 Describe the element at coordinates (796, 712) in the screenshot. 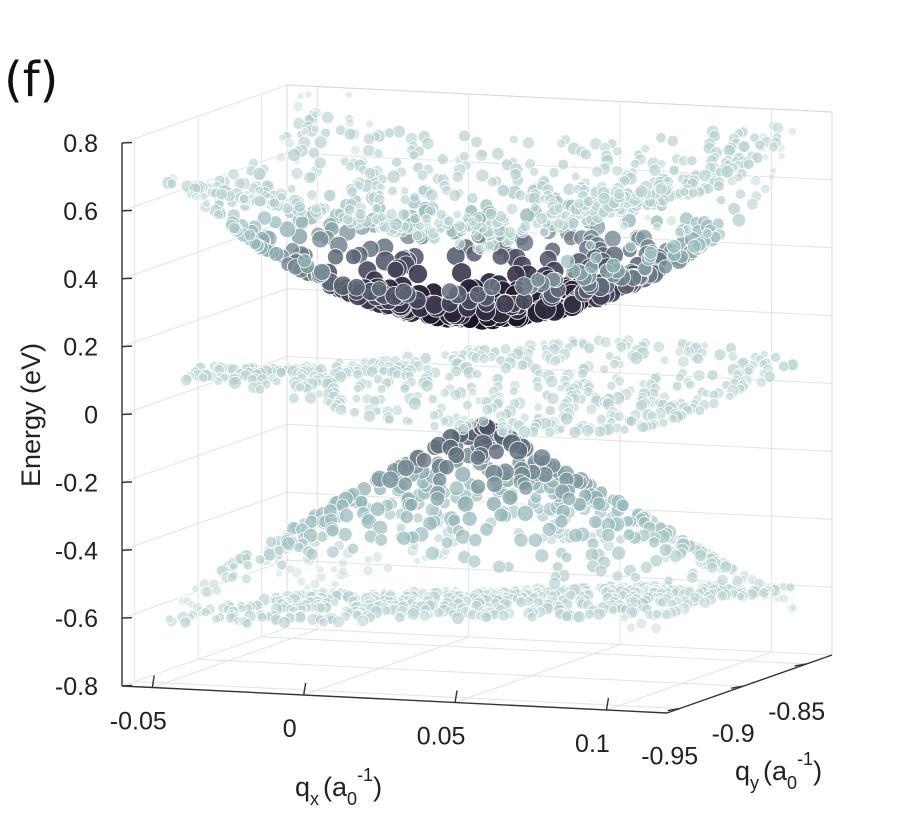

I see `y-tick-label: -0.85` at that location.